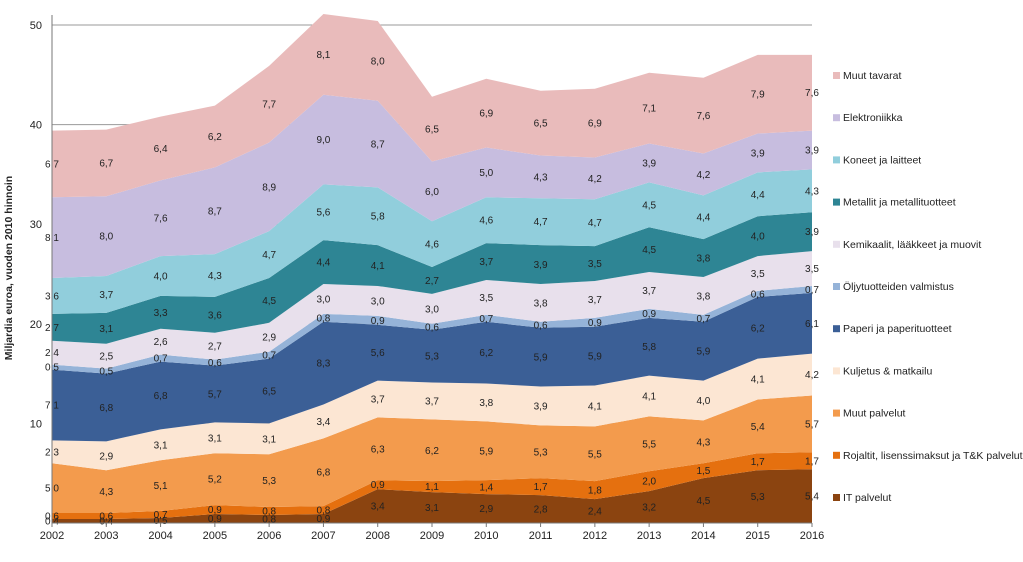  Describe the element at coordinates (161, 313) in the screenshot. I see `data-label: 3,3` at that location.